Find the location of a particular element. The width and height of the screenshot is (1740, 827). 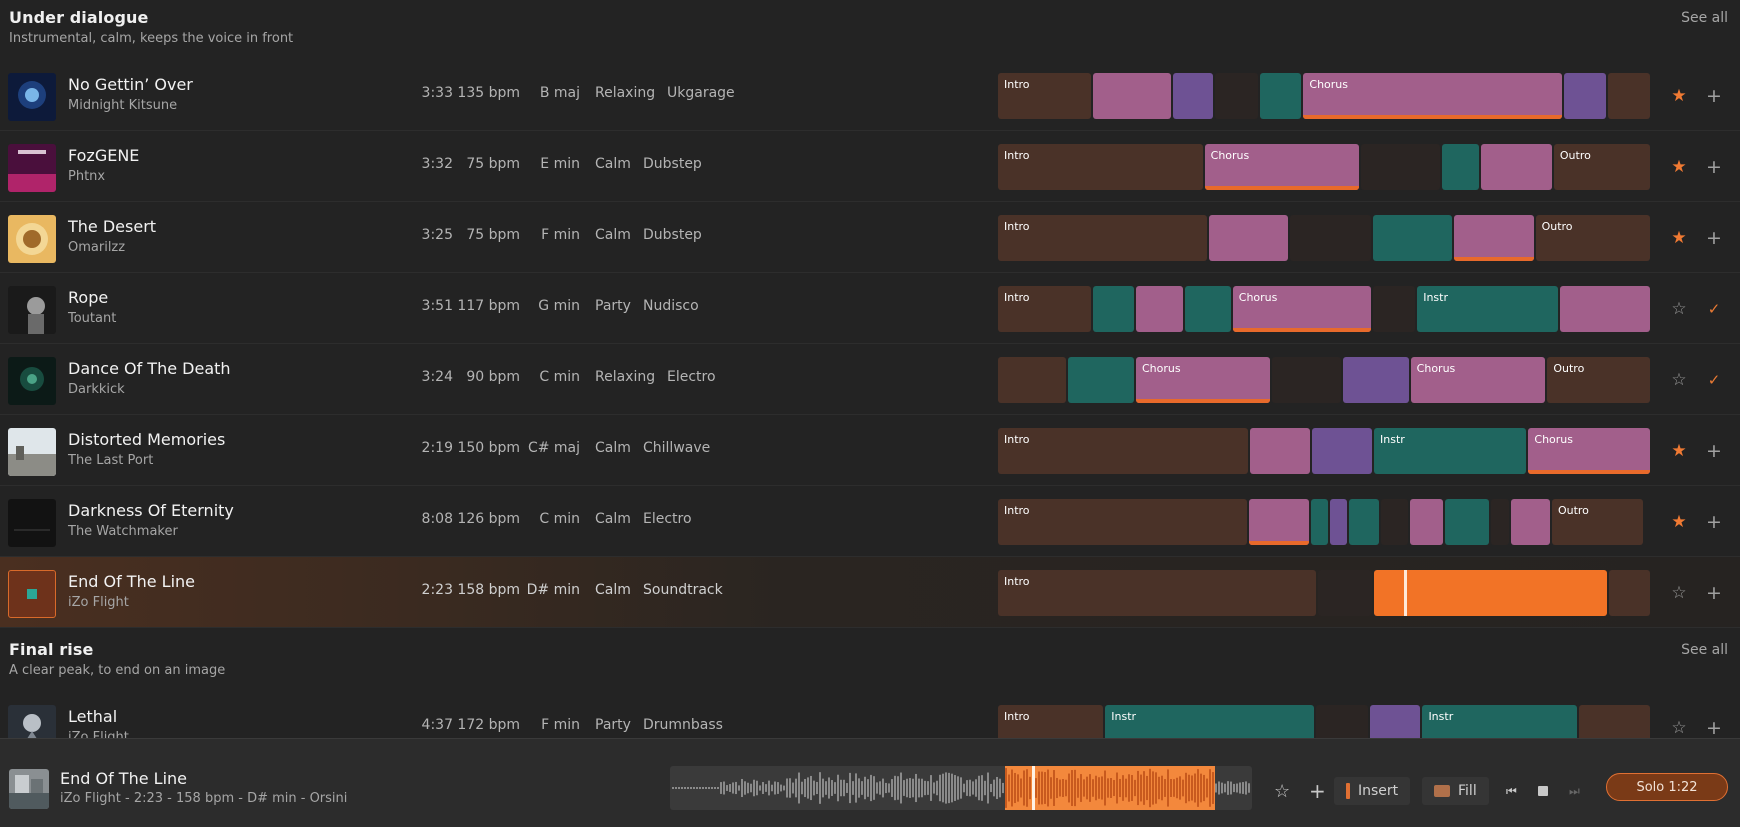

track-structure-timeline: Chorus Chorus Outro is located at coordinates (1324, 380).